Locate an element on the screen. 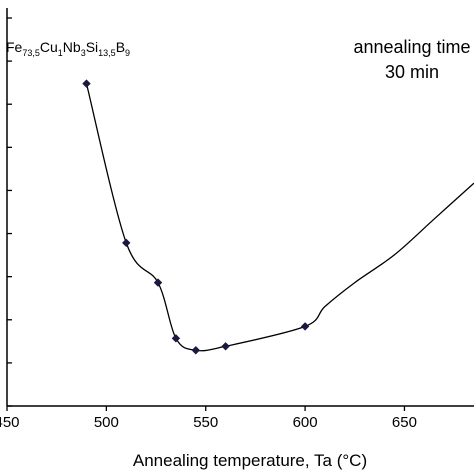  formula-subscript: 73,5 is located at coordinates (31, 53).